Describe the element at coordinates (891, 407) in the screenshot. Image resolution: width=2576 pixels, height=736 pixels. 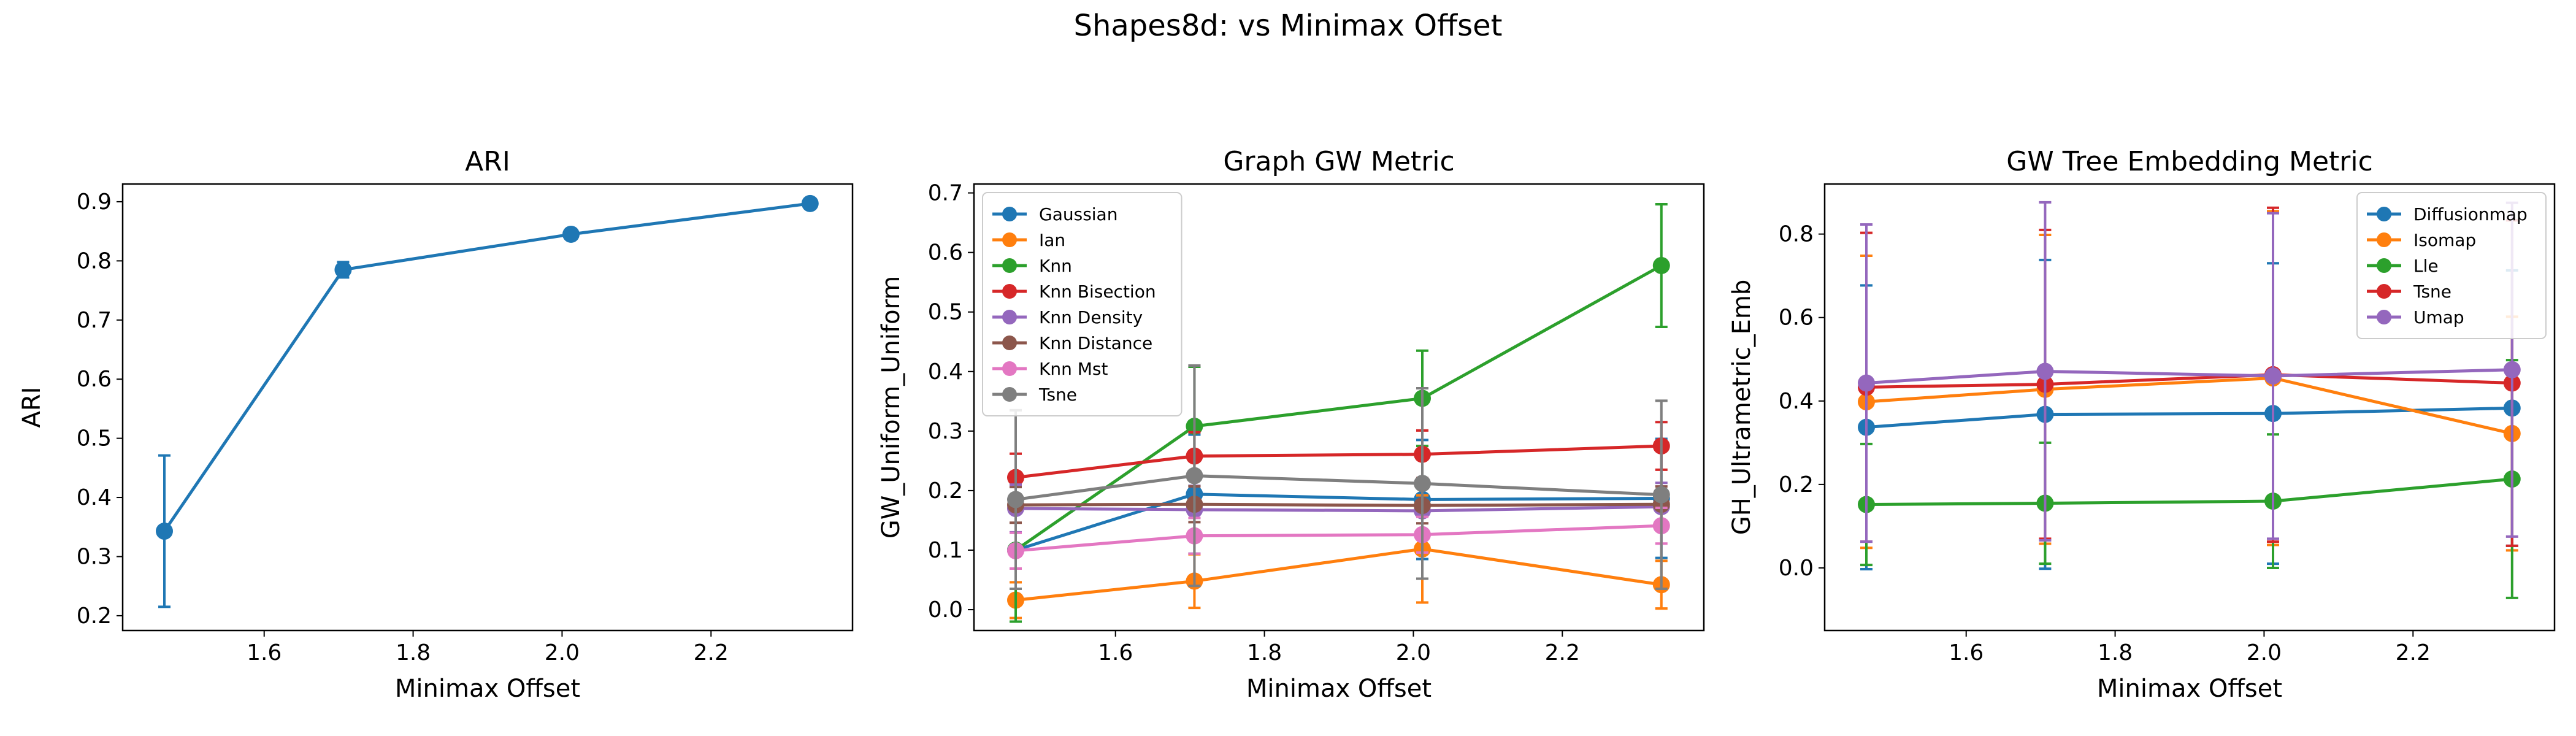
I see `y-axis-label: GW_Uniform_Uniform` at that location.